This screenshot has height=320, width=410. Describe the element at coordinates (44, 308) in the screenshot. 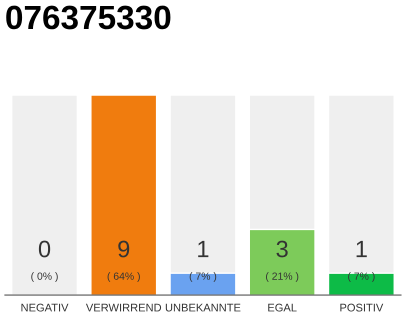

I see `x-tick-label: NEGATIV` at that location.